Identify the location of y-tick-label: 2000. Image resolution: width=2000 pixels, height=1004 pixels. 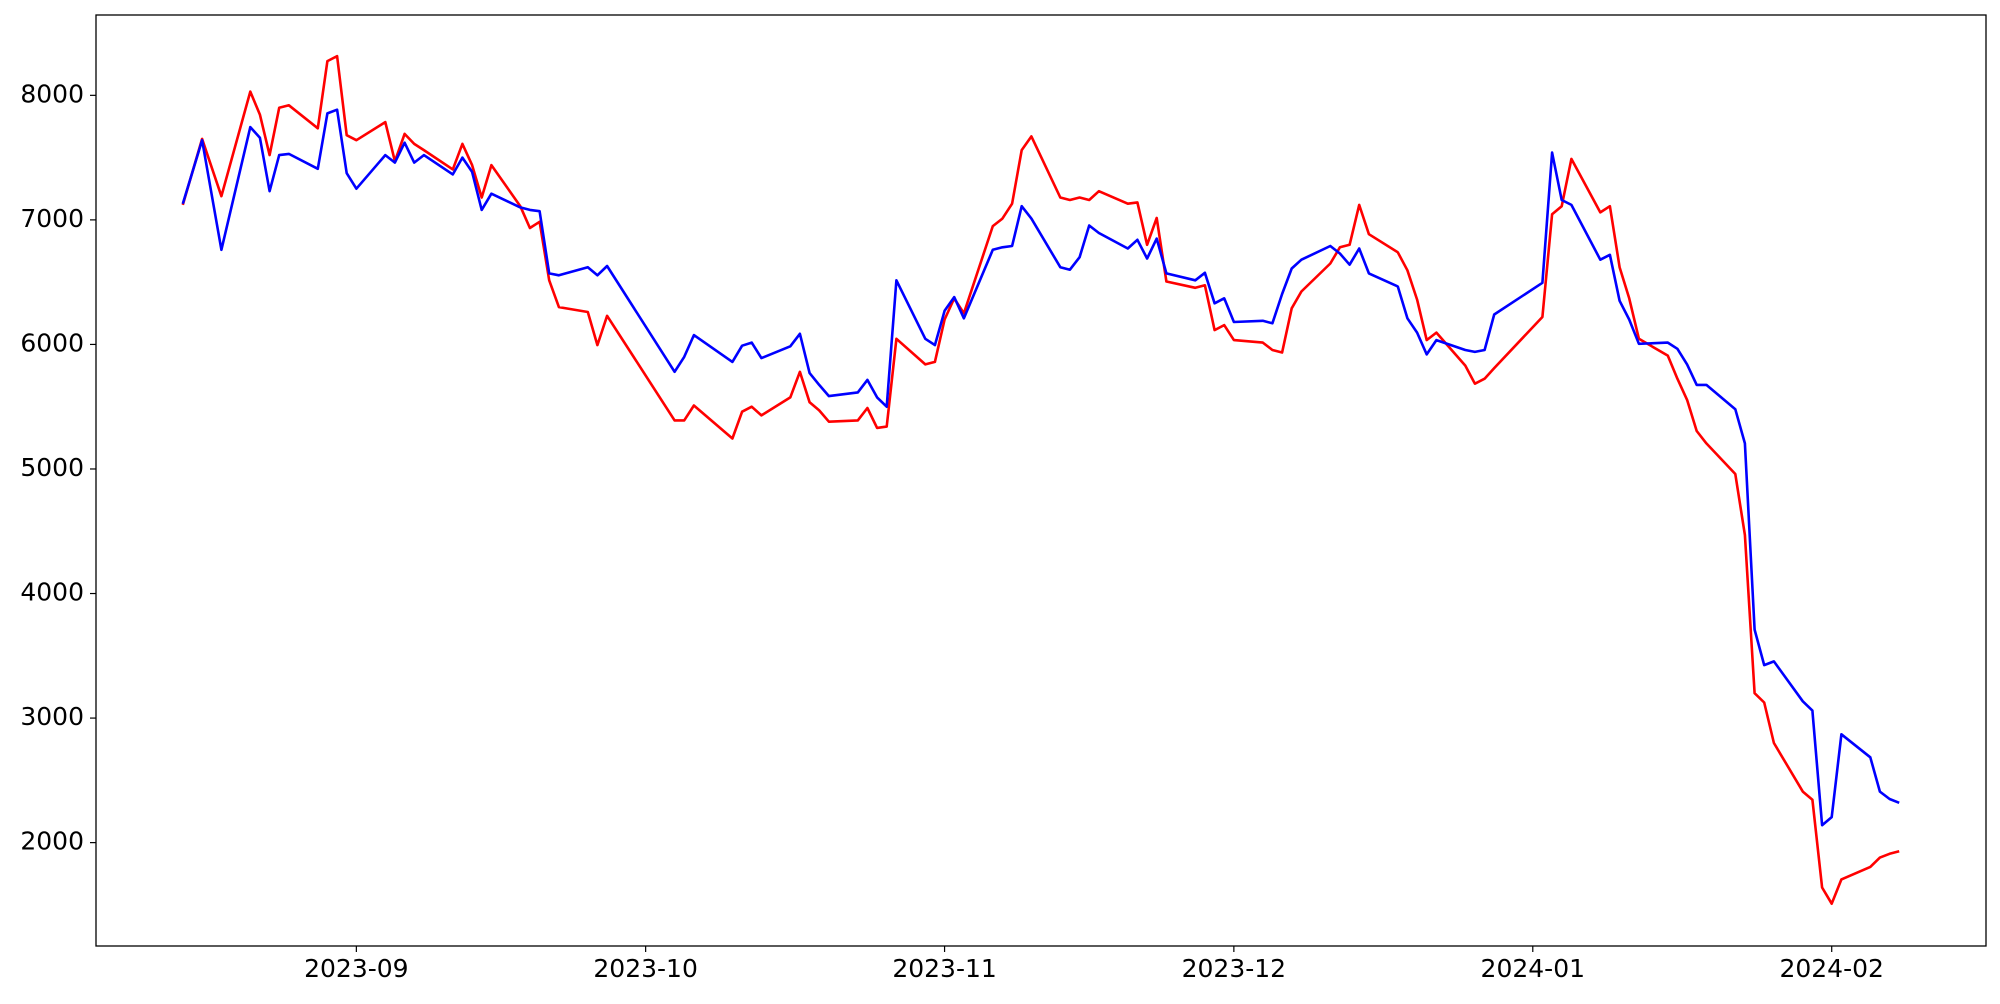
(52, 841).